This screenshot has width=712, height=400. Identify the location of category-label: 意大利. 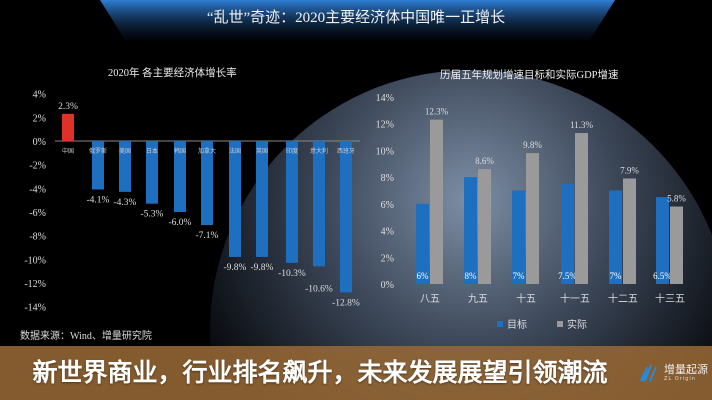
(319, 151).